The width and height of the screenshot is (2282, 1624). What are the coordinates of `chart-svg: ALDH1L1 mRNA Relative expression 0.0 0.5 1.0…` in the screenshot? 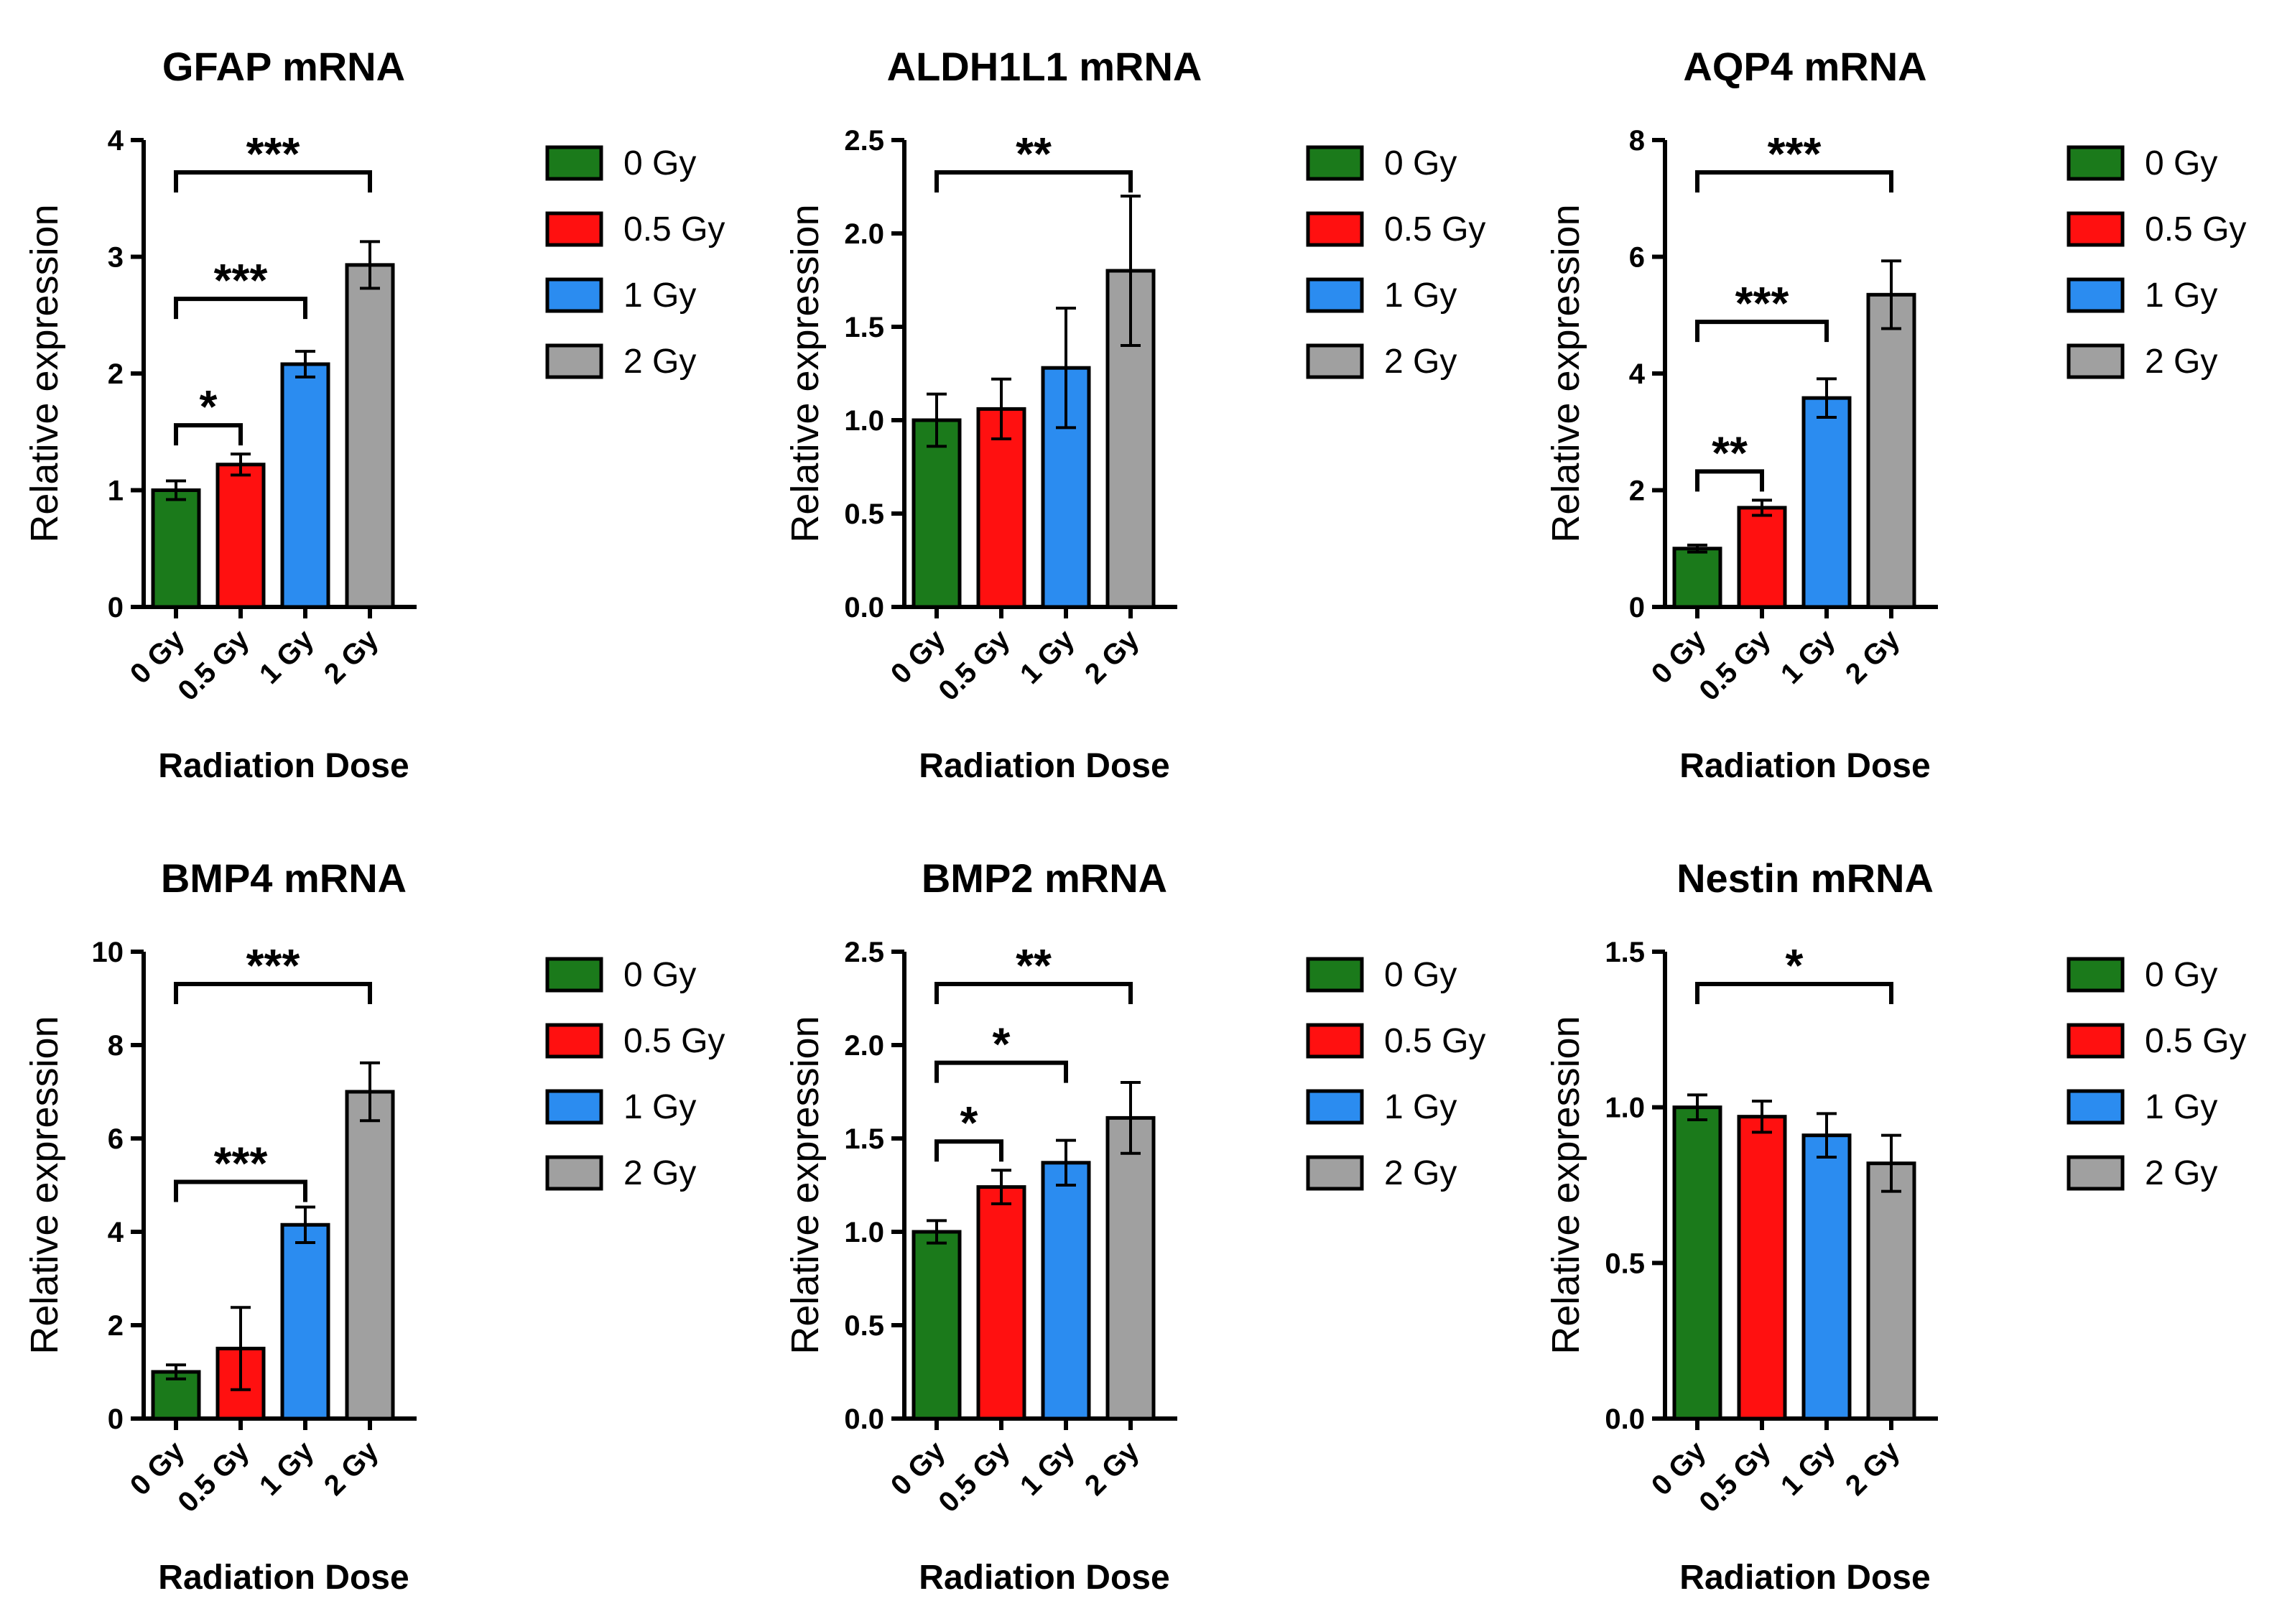 It's located at (1134, 414).